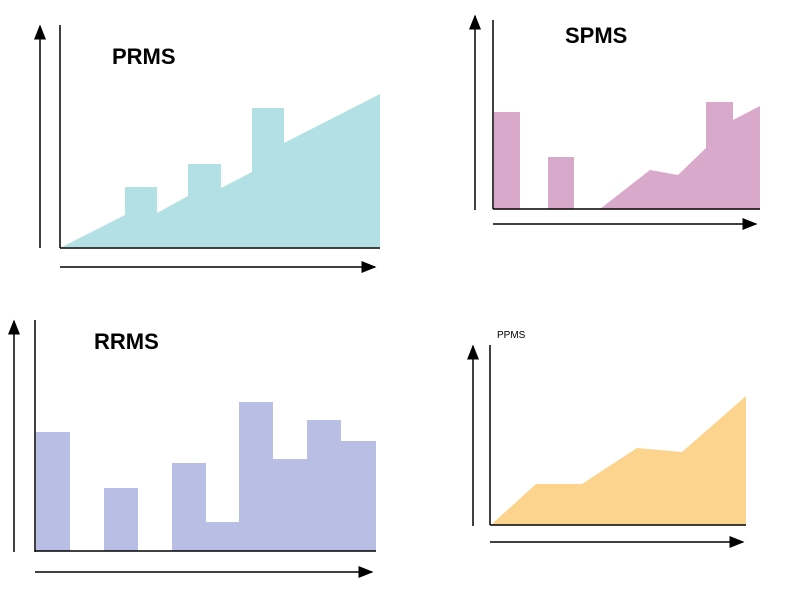  Describe the element at coordinates (274, 476) in the screenshot. I see `rrms-area` at that location.